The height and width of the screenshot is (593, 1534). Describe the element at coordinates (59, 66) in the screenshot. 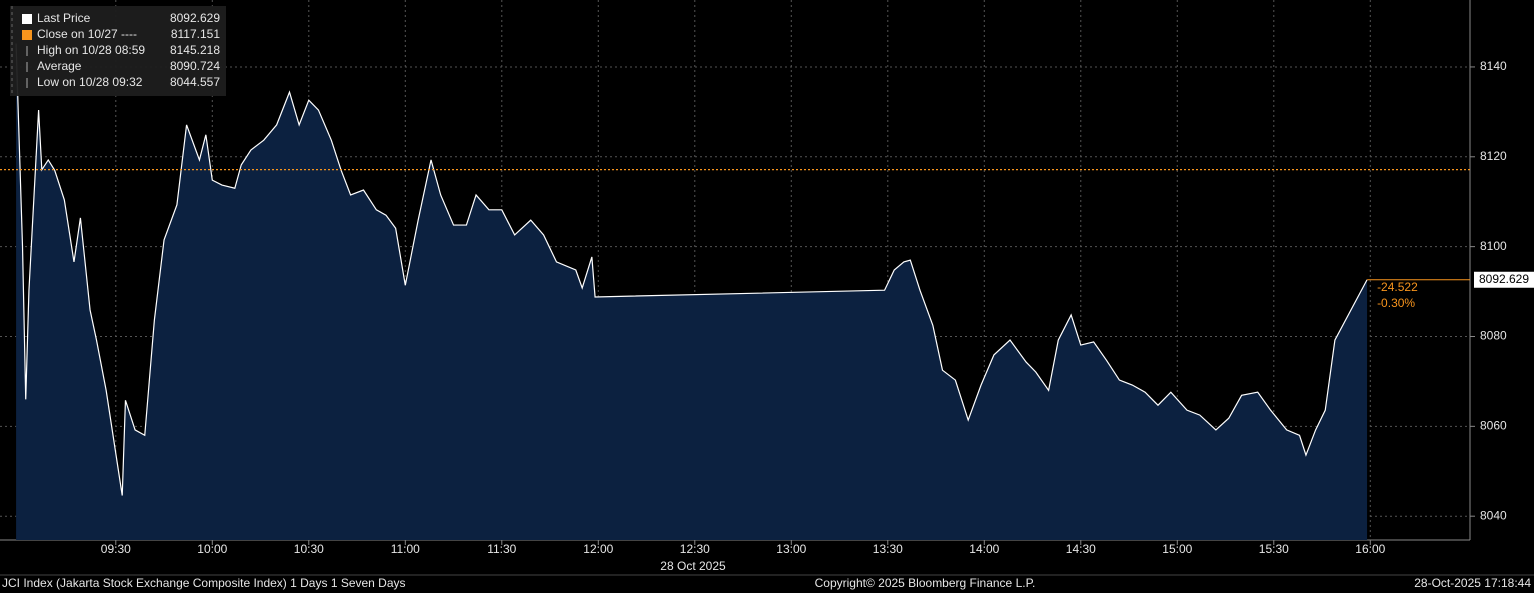

I see `legend-label: Average` at that location.